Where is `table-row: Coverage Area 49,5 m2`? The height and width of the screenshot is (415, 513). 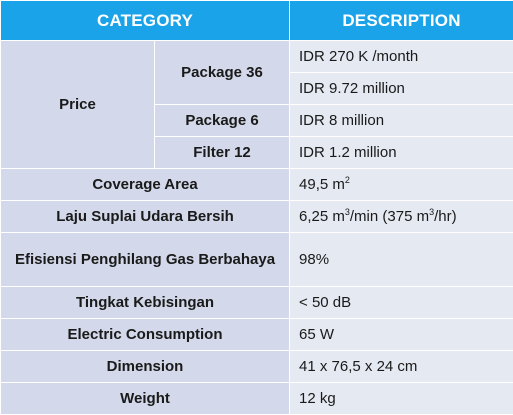
table-row: Coverage Area 49,5 m2 is located at coordinates (257, 185).